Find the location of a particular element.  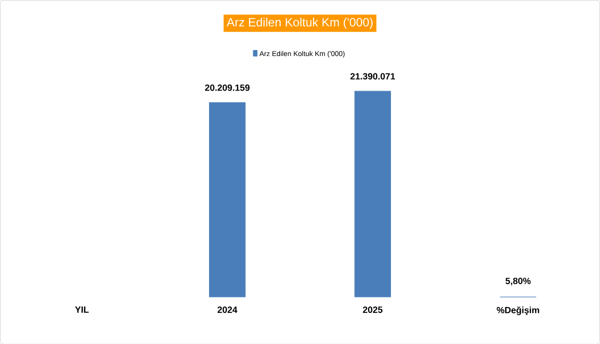

chart-title: Arz Edilen Koltuk Km ('000) is located at coordinates (299, 23).